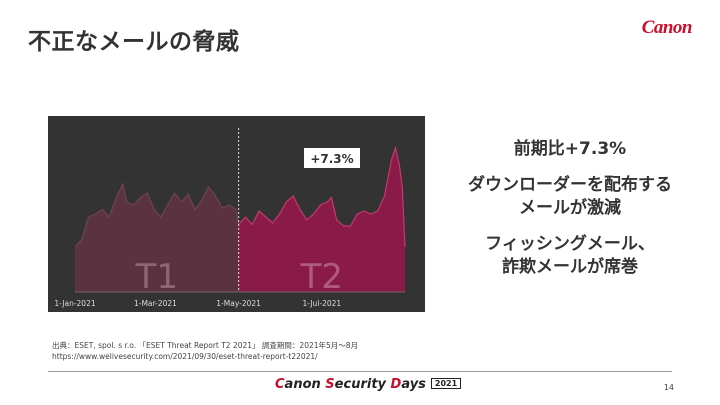 The width and height of the screenshot is (720, 405). Describe the element at coordinates (360, 371) in the screenshot. I see `footer-divider` at that location.